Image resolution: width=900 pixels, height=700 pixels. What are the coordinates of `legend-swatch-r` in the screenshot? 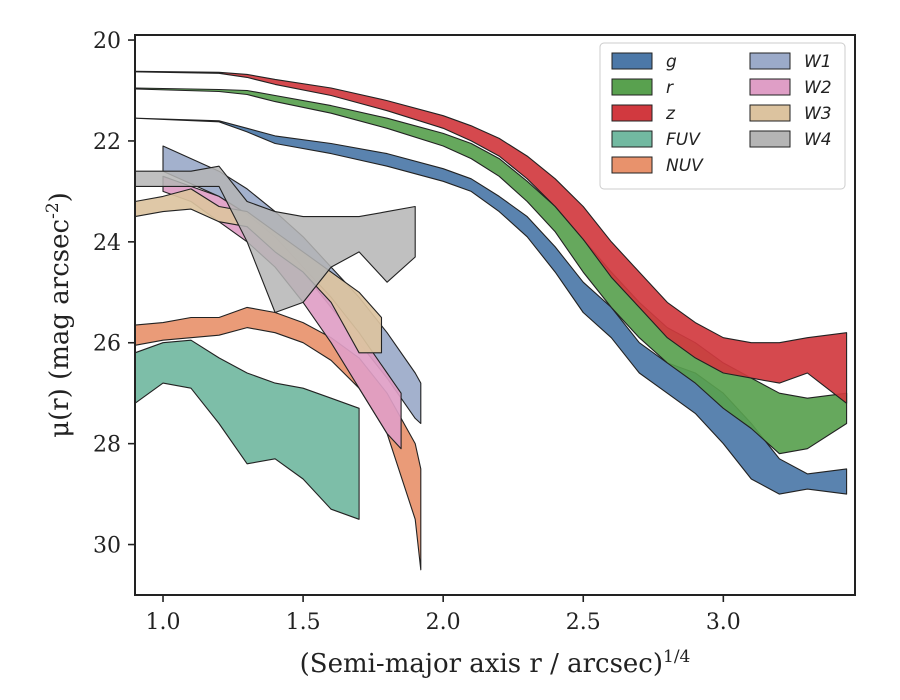 It's located at (632, 87).